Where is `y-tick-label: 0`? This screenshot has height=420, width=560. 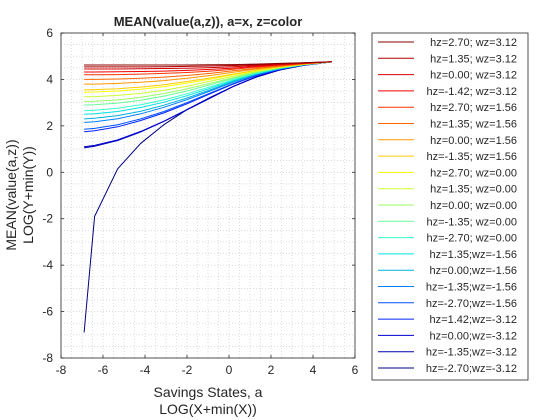
y-tick-label: 0 is located at coordinates (49, 172).